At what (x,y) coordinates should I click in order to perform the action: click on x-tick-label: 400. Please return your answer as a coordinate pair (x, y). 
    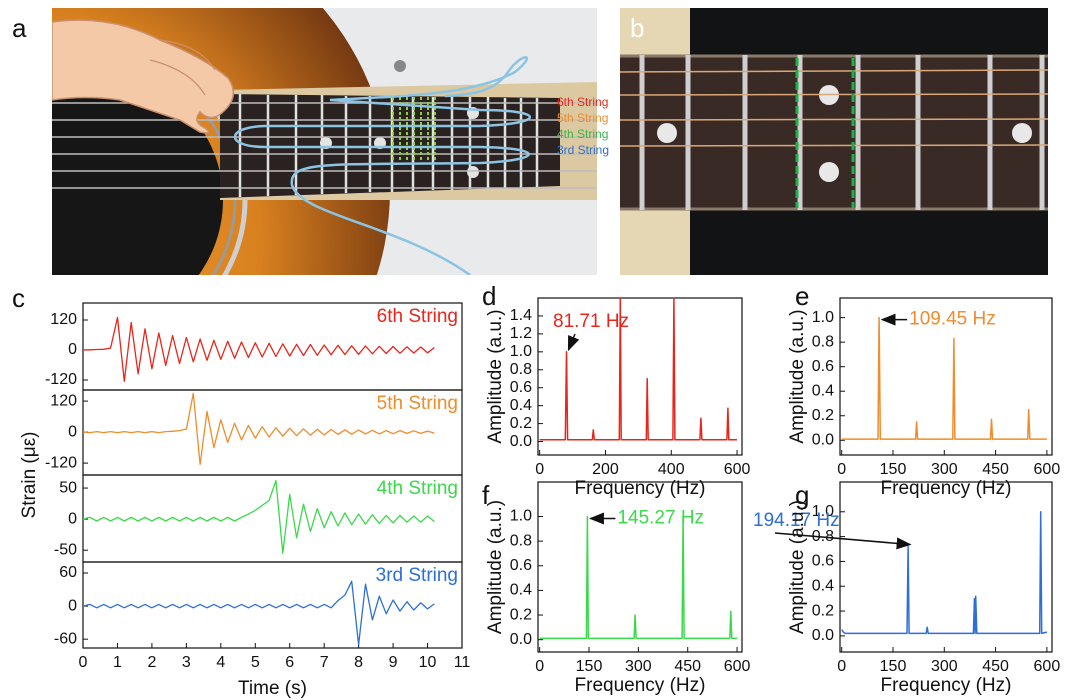
    Looking at the image, I should click on (671, 469).